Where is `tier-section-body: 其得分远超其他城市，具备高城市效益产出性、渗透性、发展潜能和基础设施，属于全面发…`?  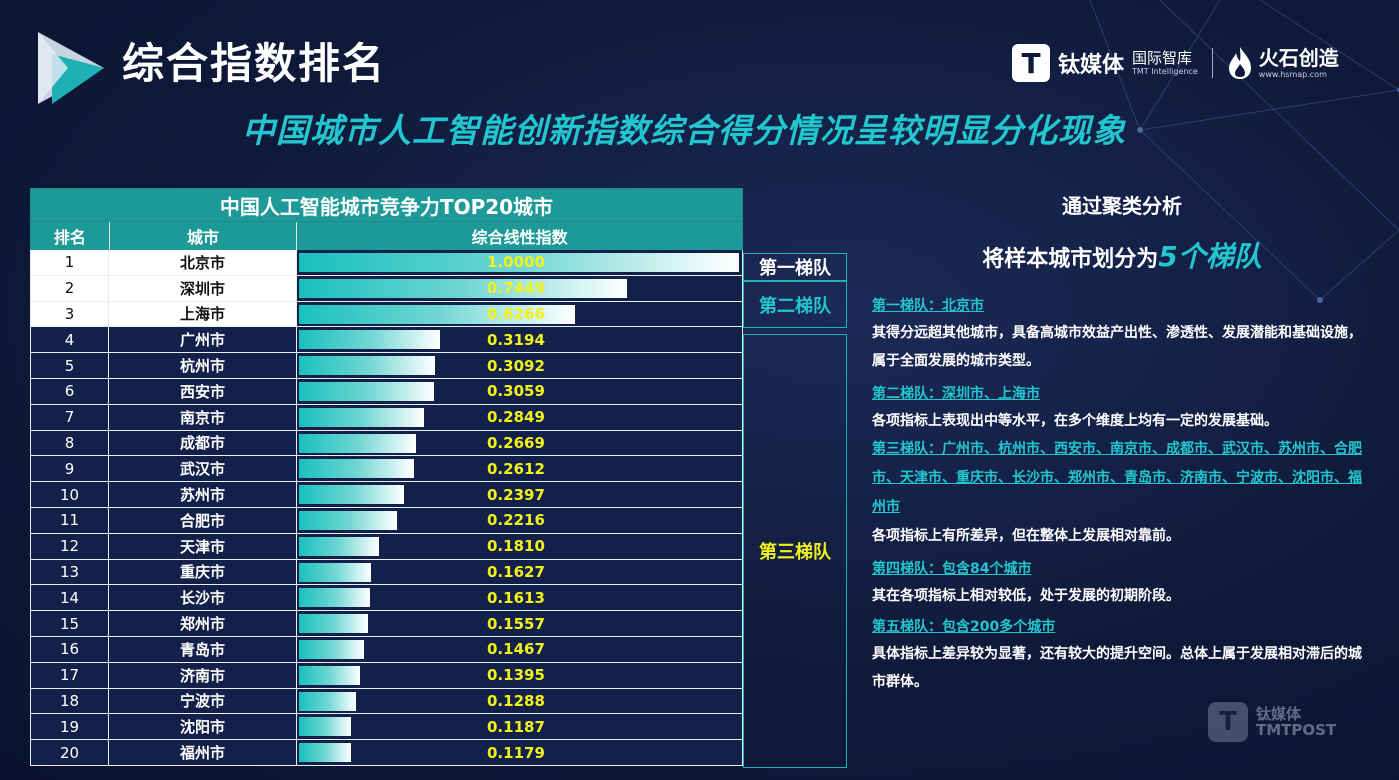
tier-section-body: 其得分远超其他城市，具备高城市效益产出性、渗透性、发展潜能和基础设施，属于全面发… is located at coordinates (1117, 347).